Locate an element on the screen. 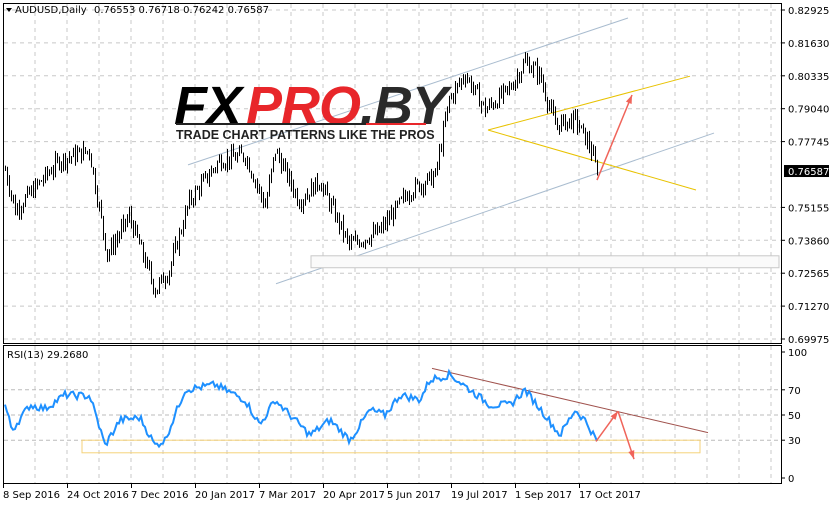 The image size is (829, 509). time-tick-label: 7 Mar 2017 is located at coordinates (287, 495).